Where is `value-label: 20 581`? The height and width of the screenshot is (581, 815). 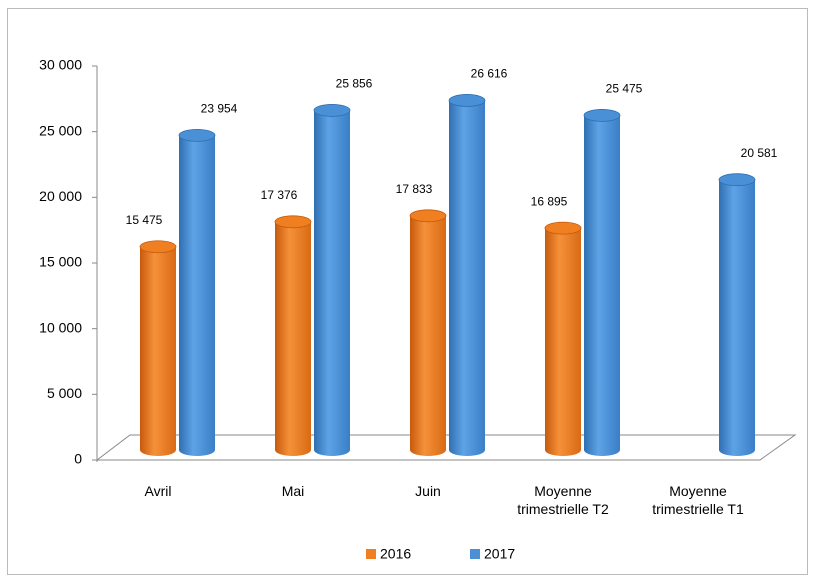 value-label: 20 581 is located at coordinates (759, 153).